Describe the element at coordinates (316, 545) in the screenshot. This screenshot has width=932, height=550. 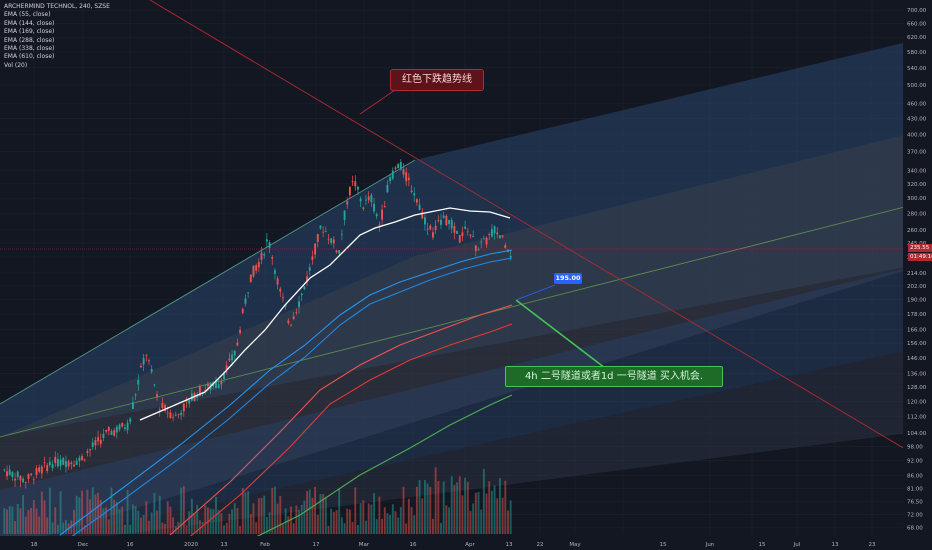
I see `time-tick-label: 17` at that location.